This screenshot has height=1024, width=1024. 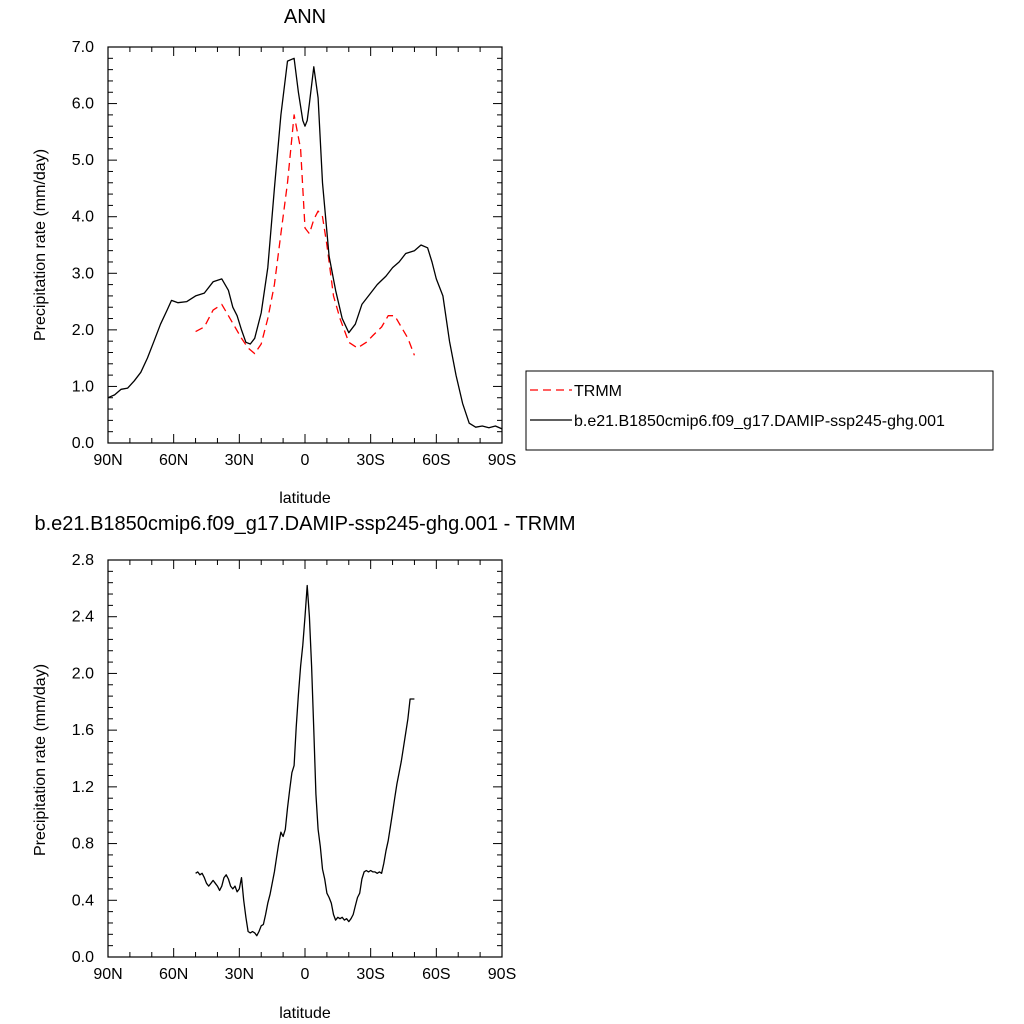 What do you see at coordinates (83, 217) in the screenshot?
I see `top-y-tick-label: 4.0` at bounding box center [83, 217].